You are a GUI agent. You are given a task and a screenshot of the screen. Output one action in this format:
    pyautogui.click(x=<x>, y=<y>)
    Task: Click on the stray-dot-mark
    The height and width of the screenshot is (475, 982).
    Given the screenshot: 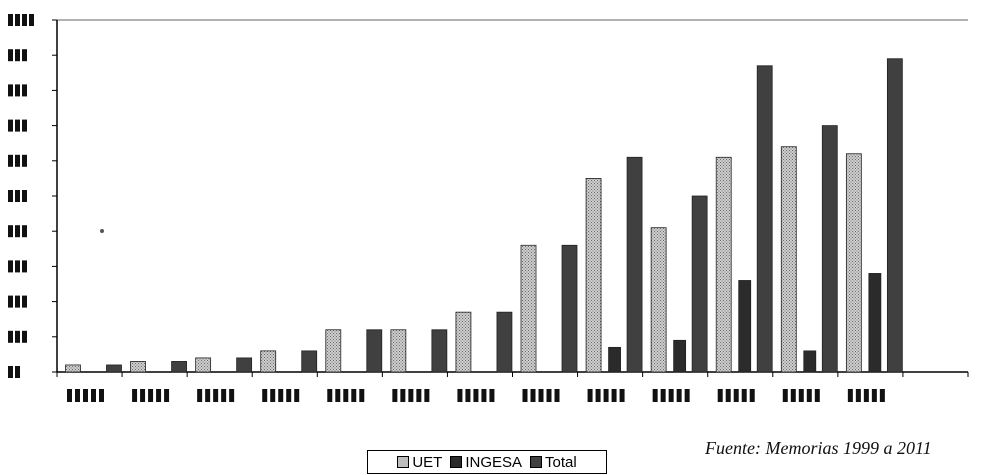 What is the action you would take?
    pyautogui.click(x=102, y=231)
    